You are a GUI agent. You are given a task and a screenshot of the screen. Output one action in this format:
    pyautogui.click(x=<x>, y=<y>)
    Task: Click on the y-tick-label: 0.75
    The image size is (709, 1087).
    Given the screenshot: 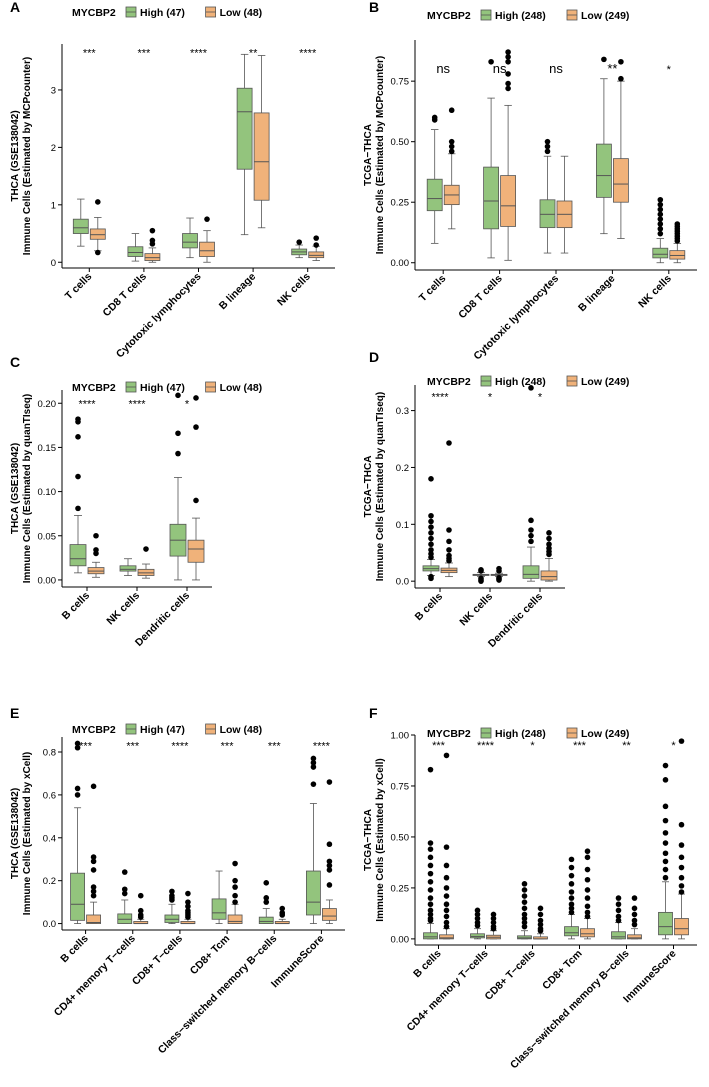 What is the action you would take?
    pyautogui.click(x=400, y=786)
    